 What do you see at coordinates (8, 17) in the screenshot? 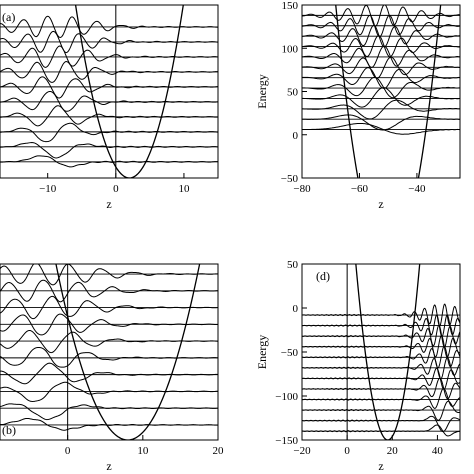
I see `panel-label: (a)` at bounding box center [8, 17].